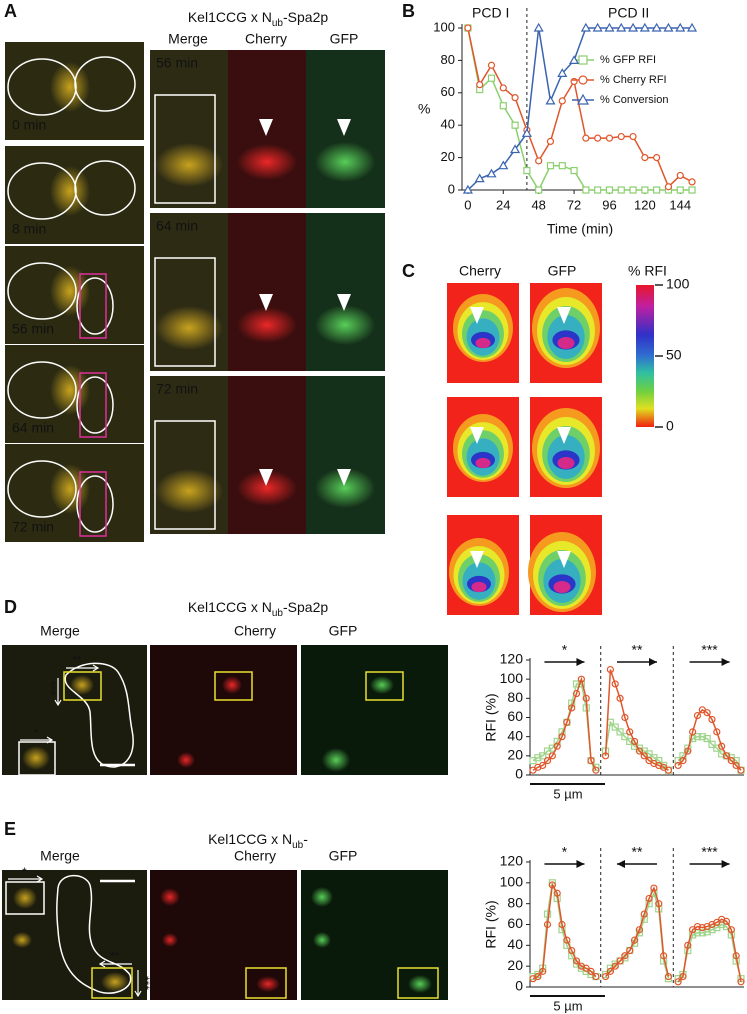  Describe the element at coordinates (637, 727) in the screenshot. I see `data-line` at that location.